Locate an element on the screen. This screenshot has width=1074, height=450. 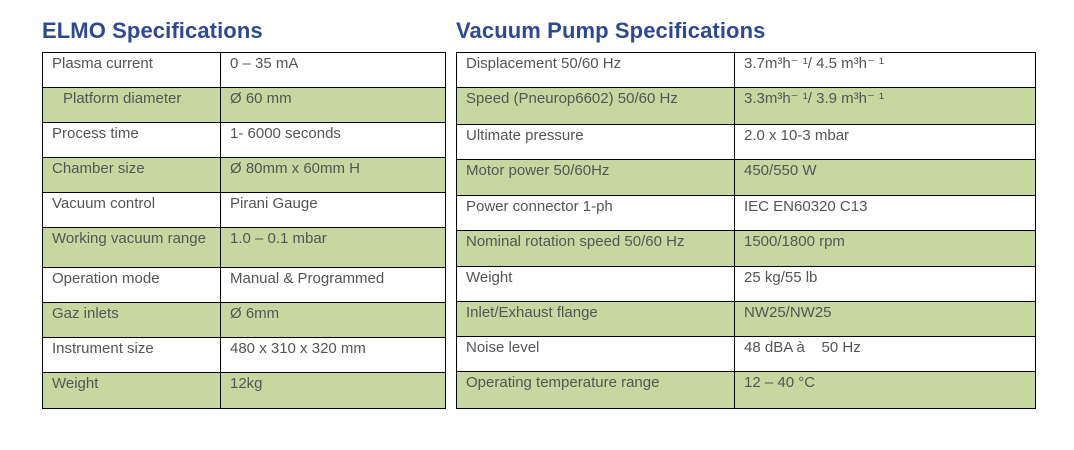
spec-value: Ø 6mm is located at coordinates (333, 320).